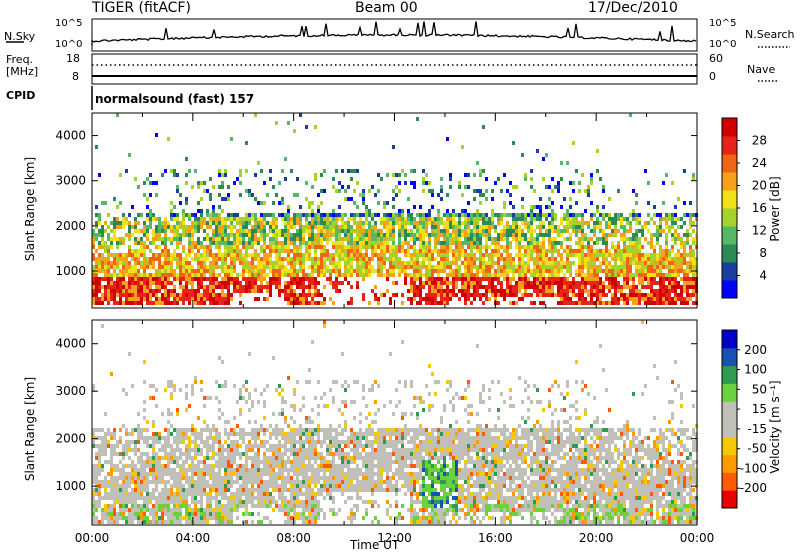  What do you see at coordinates (70, 136) in the screenshot?
I see `power-ytick-label: 4000` at bounding box center [70, 136].